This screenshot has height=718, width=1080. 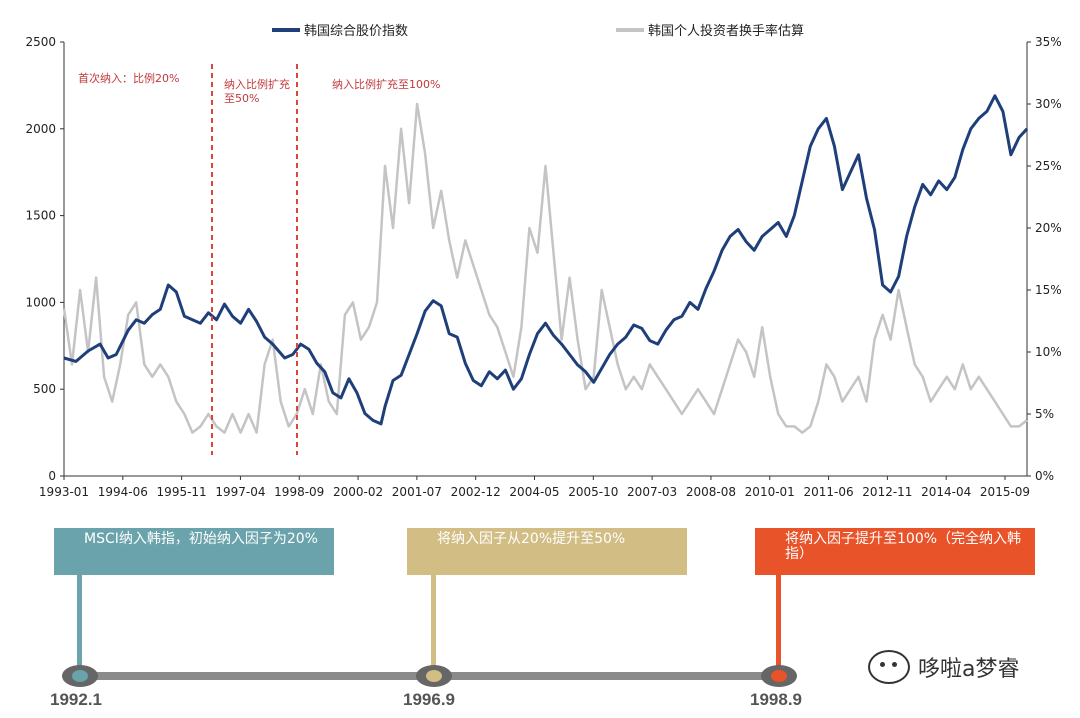 I want to click on legend-label-turnover: 韩国个人投资者换手率估算, so click(x=726, y=31).